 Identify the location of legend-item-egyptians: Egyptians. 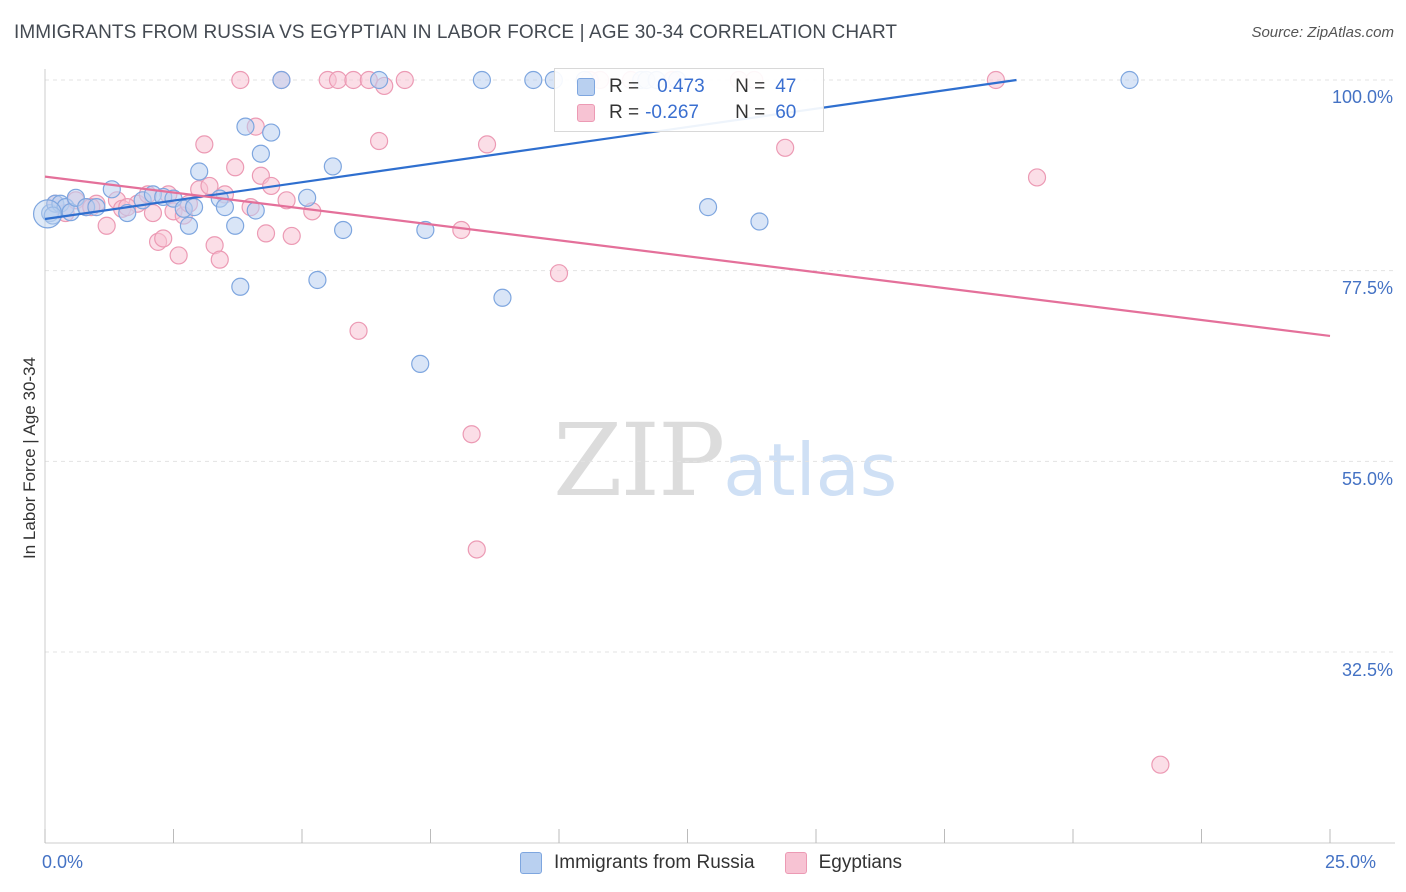
(843, 863).